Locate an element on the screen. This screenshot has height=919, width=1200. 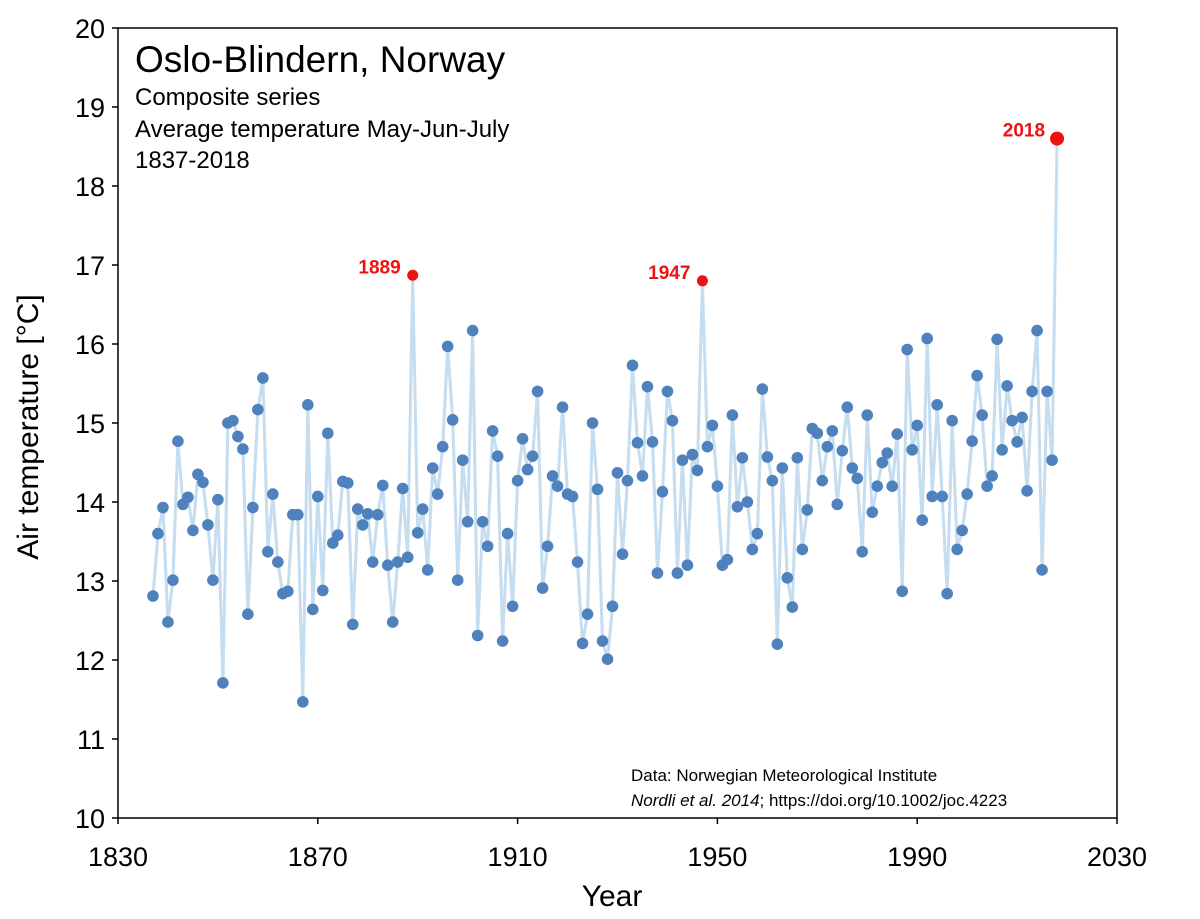
y-axis-title: Air temperature [°C] is located at coordinates (28, 426).